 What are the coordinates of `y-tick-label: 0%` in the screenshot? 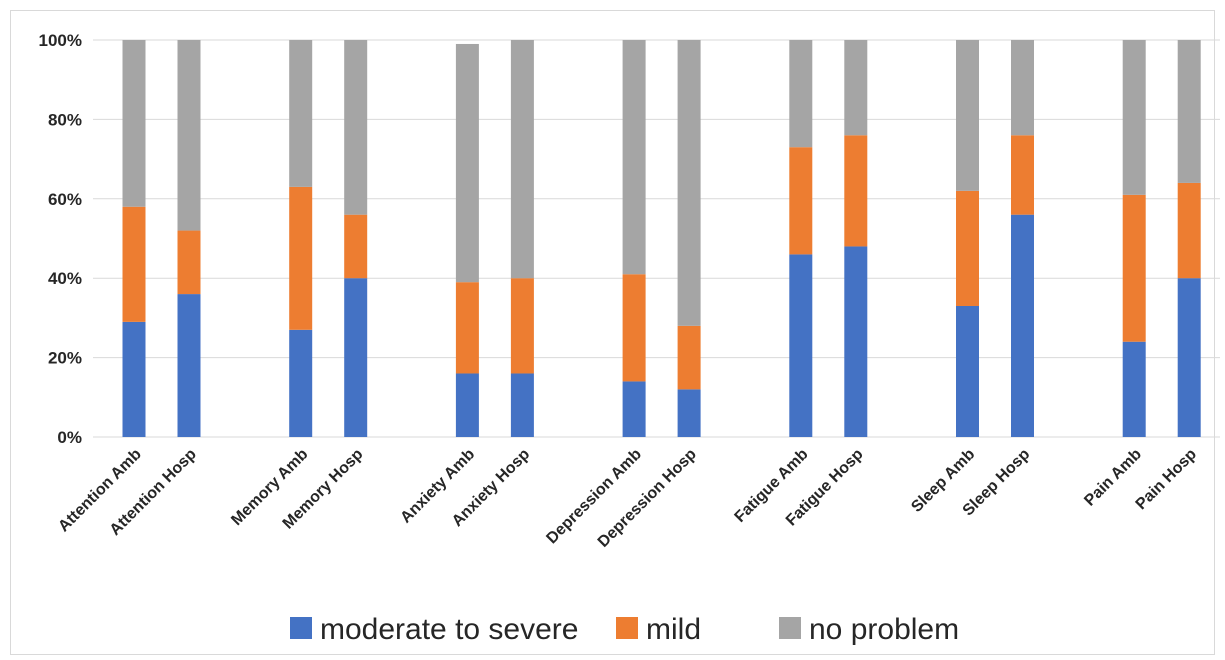 It's located at (69, 437).